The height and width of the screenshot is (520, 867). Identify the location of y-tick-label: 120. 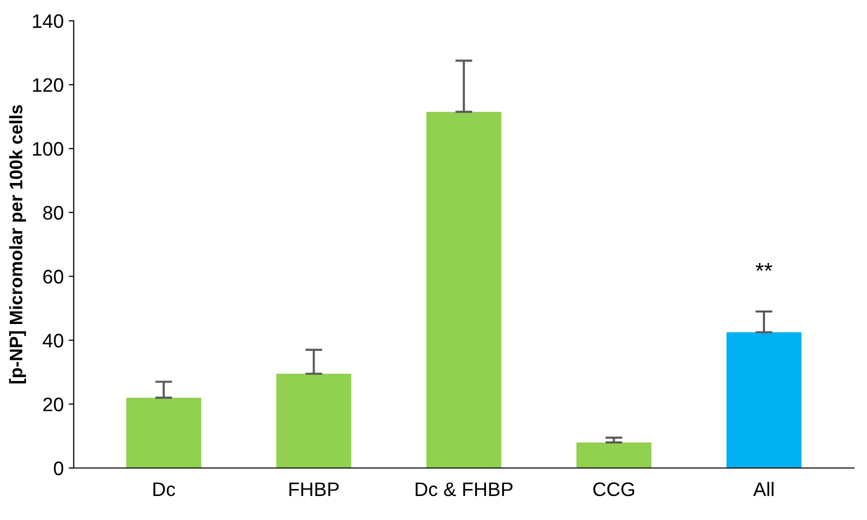
(48, 85).